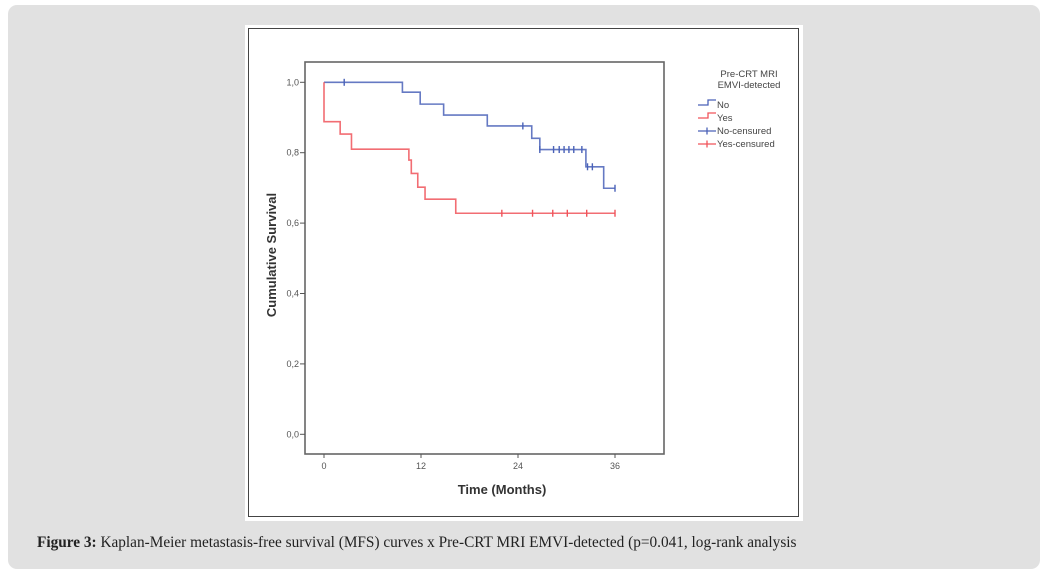  Describe the element at coordinates (292, 223) in the screenshot. I see `y-tick-label: 0,6` at that location.